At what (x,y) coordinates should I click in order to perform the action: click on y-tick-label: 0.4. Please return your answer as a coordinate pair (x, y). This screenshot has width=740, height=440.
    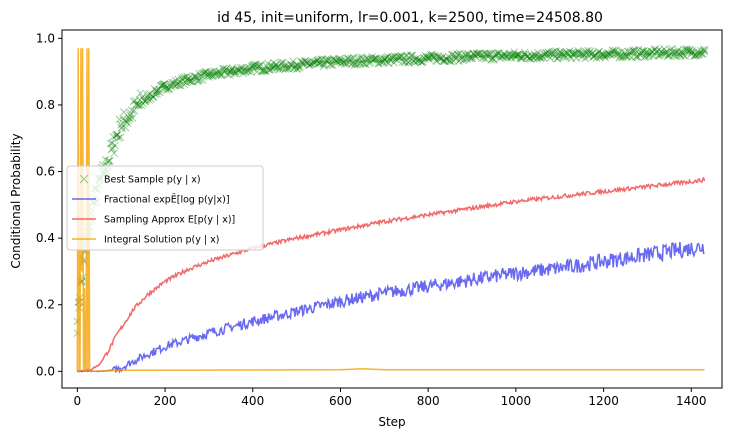
    Looking at the image, I should click on (45, 238).